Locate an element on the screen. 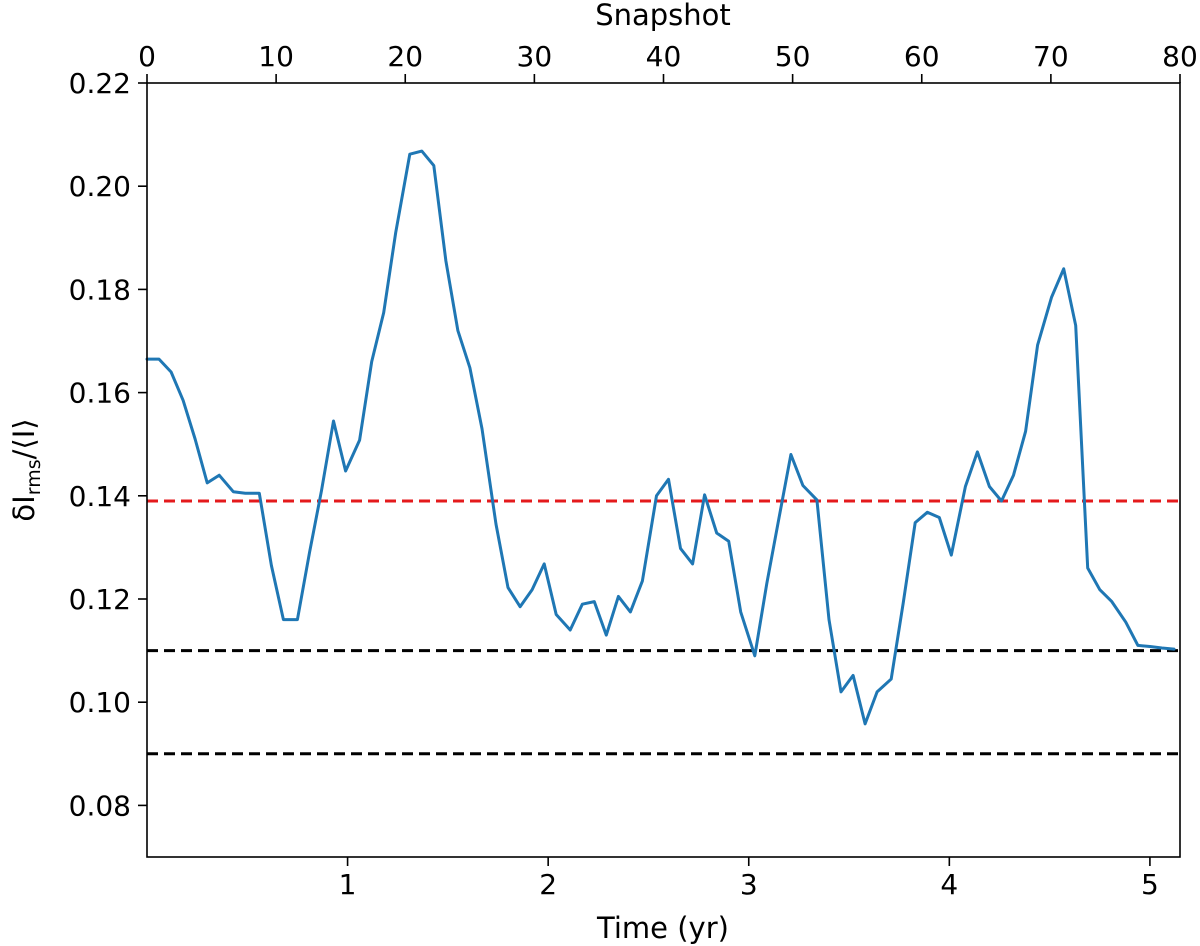  top-x-axis-title: Snapshot is located at coordinates (663, 16).